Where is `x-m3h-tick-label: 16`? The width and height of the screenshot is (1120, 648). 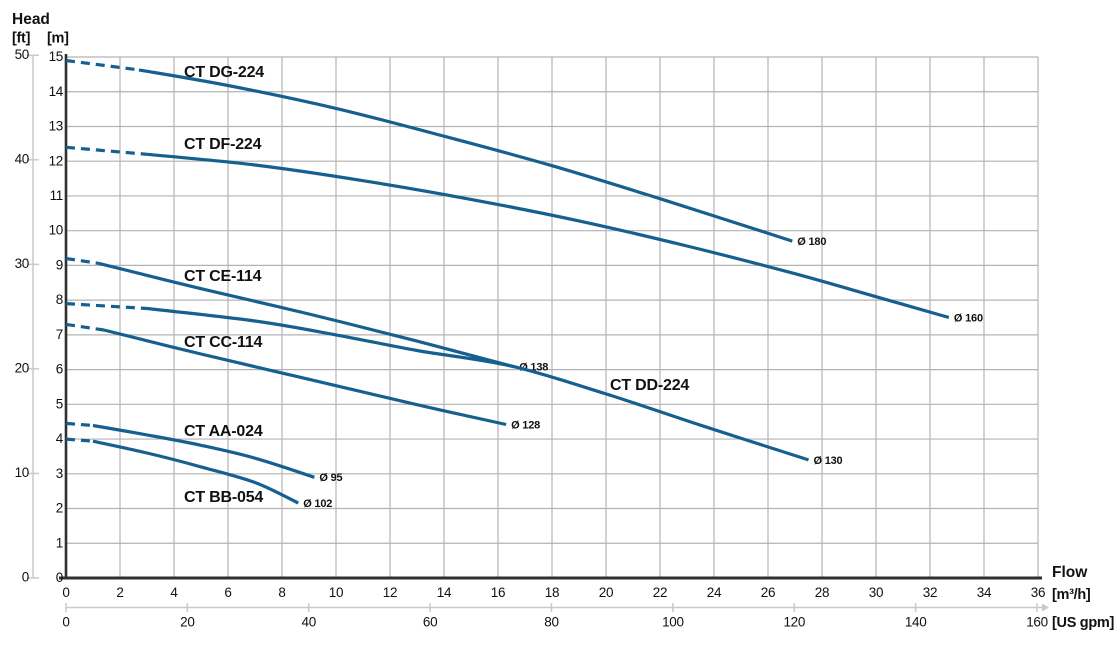
x-m3h-tick-label: 16 is located at coordinates (498, 592).